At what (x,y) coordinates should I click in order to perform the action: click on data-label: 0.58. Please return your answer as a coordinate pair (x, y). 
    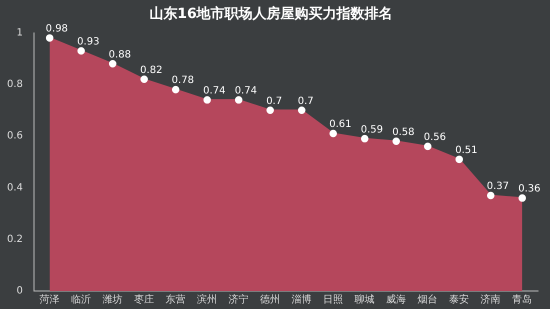
    Looking at the image, I should click on (403, 132).